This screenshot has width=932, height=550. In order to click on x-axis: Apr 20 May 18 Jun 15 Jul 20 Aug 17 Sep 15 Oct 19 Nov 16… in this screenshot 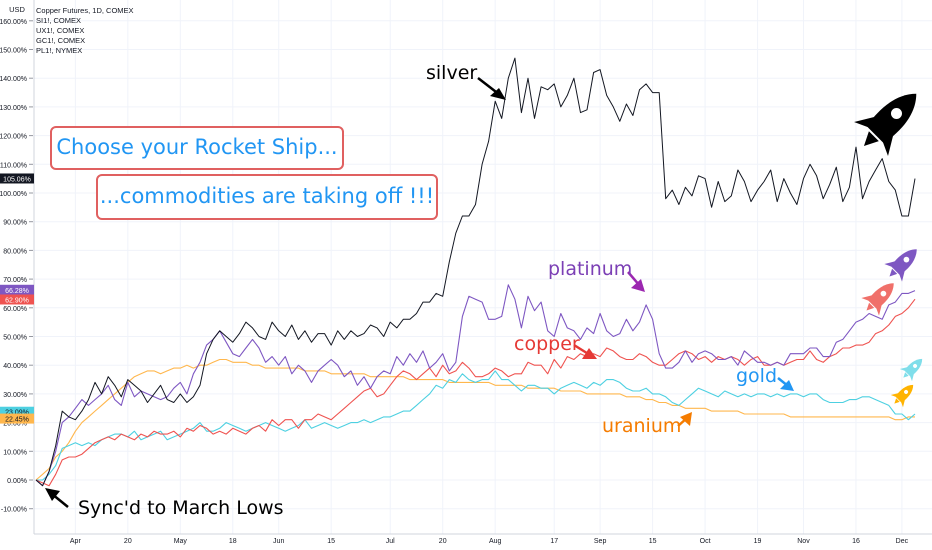, I will do `click(483, 539)`.